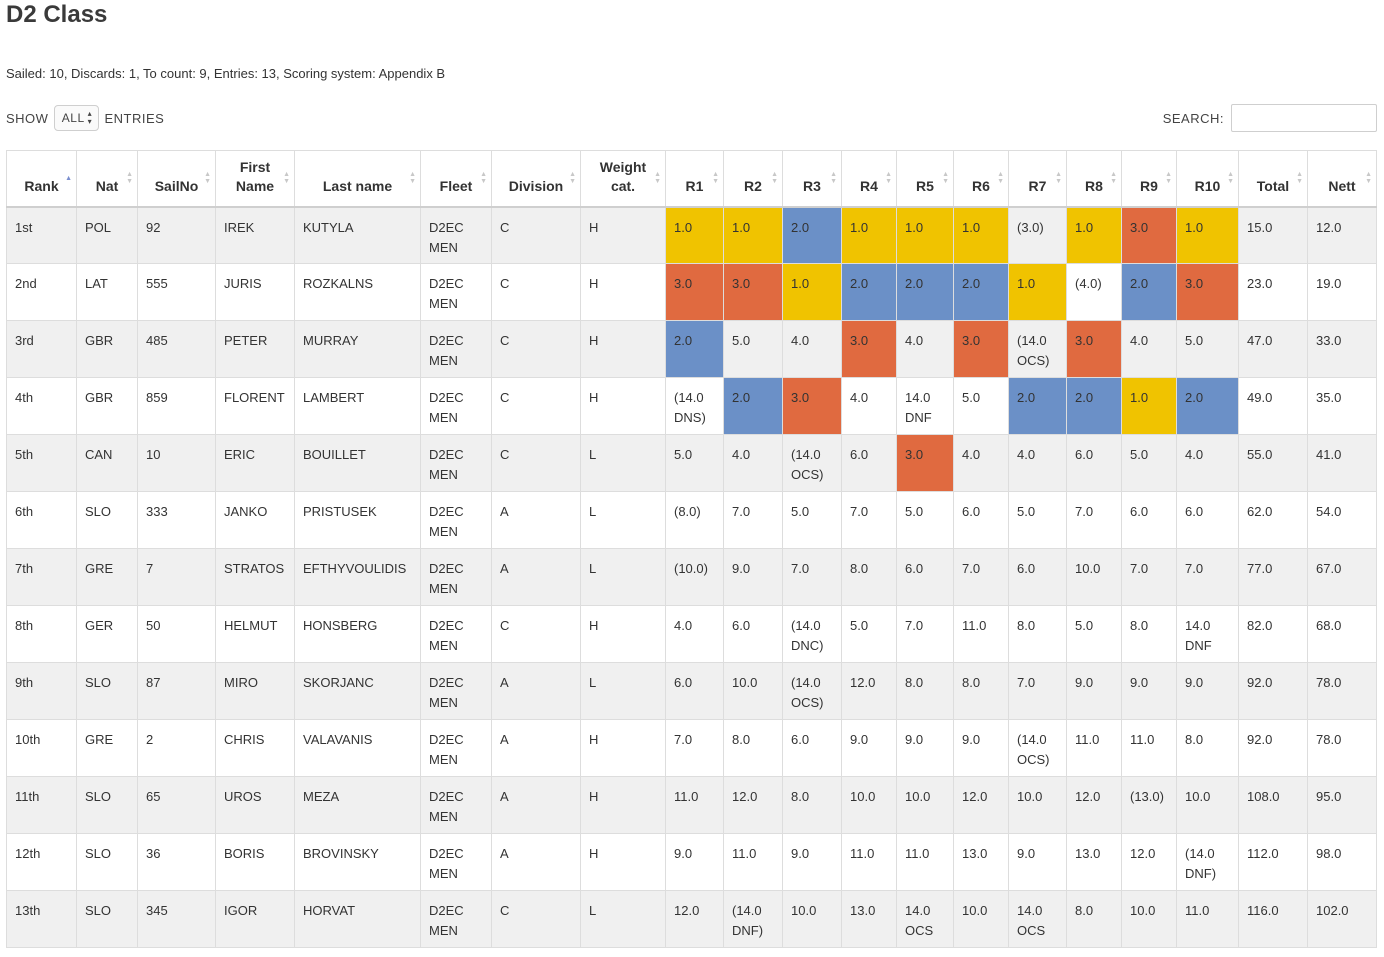 This screenshot has width=1384, height=957. What do you see at coordinates (1207, 179) in the screenshot?
I see `column-header-r10: R10 ▲ ▼` at bounding box center [1207, 179].